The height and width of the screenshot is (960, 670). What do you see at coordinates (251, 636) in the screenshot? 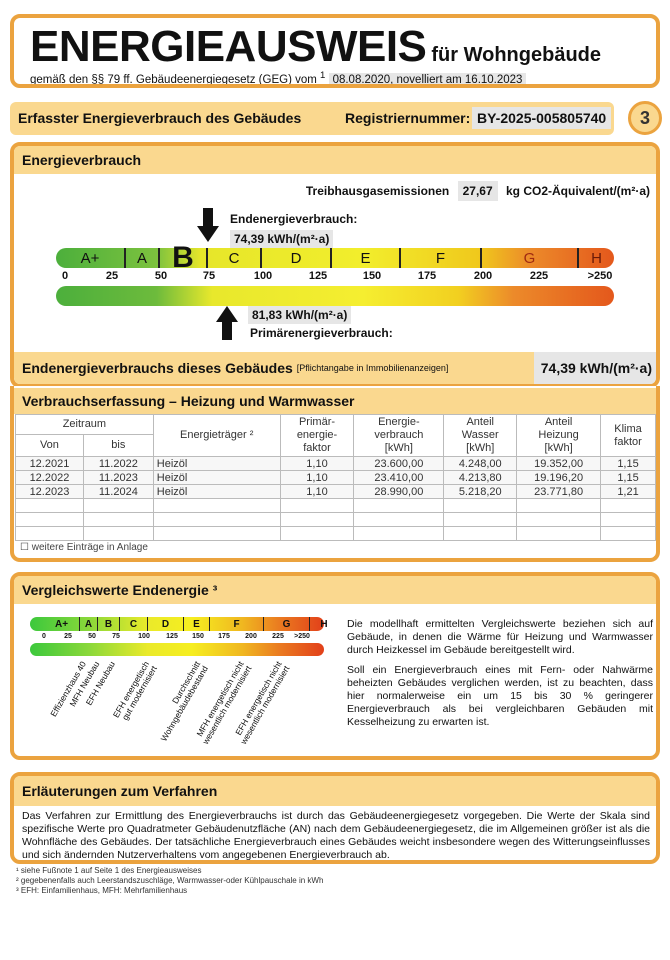
I see `comparison-tick: 200` at bounding box center [251, 636].